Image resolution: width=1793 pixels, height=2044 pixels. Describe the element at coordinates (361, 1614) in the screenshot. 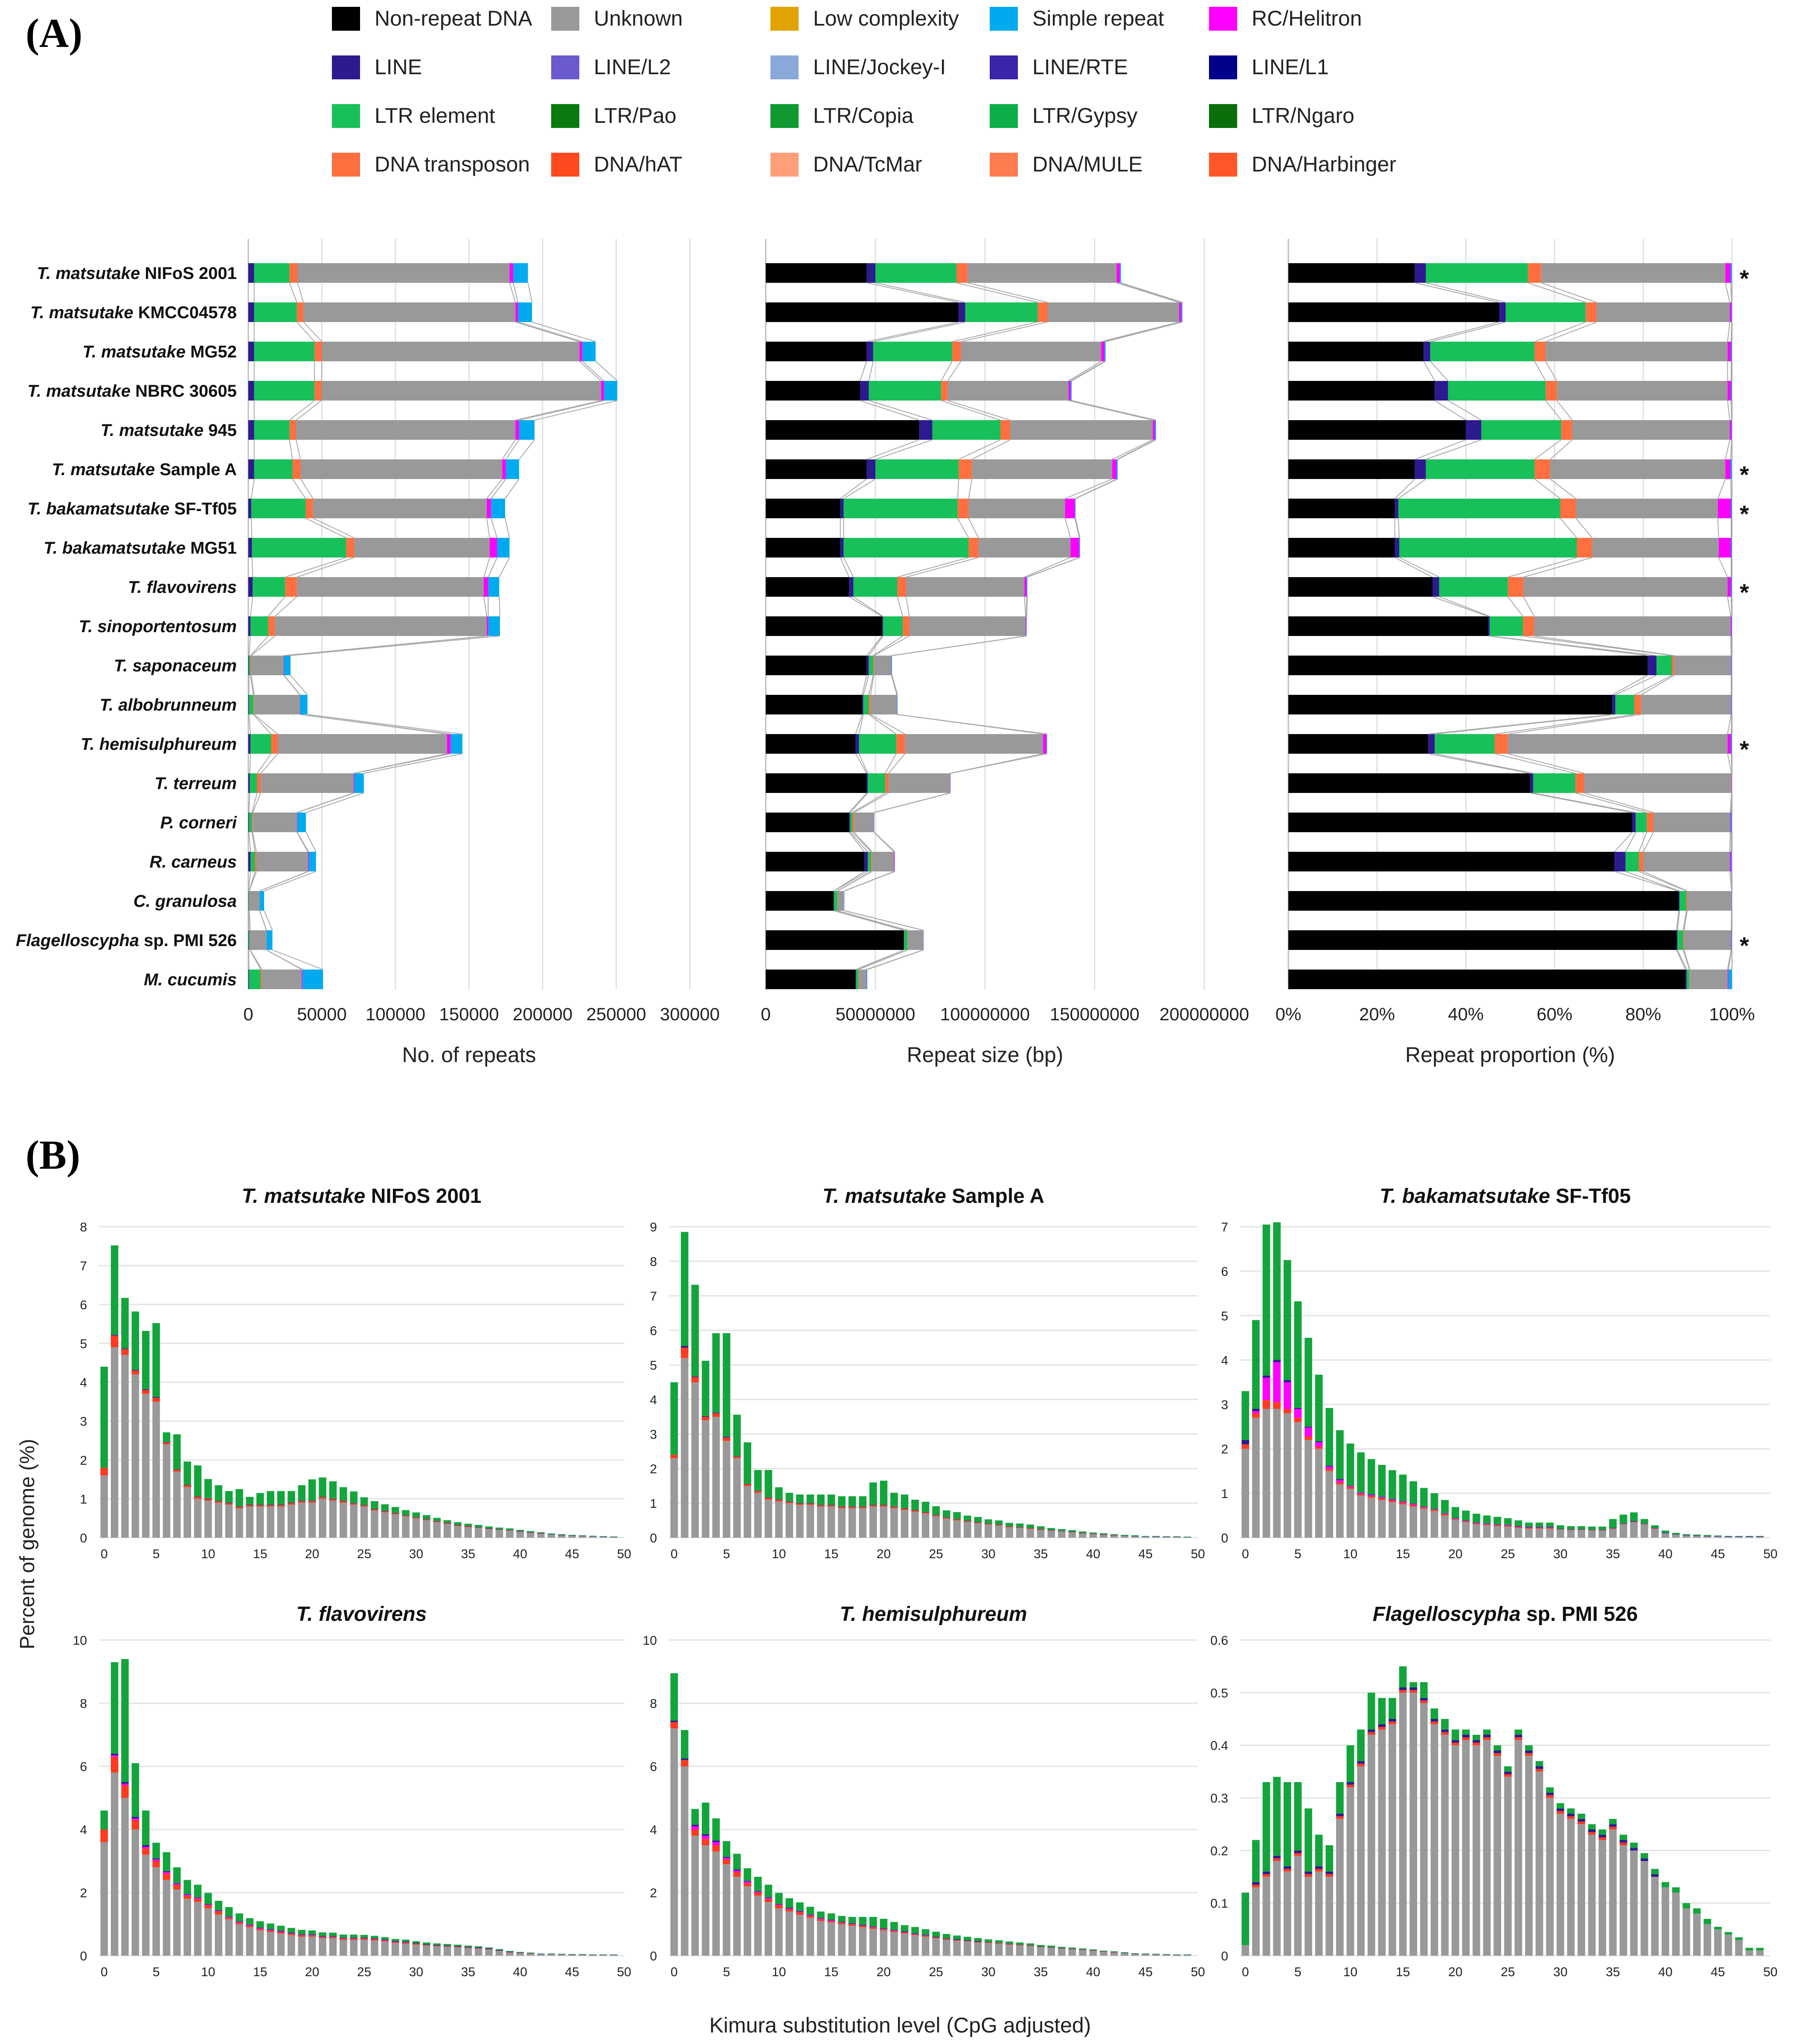

I see `chart-title-italic: T. flavovirens` at that location.